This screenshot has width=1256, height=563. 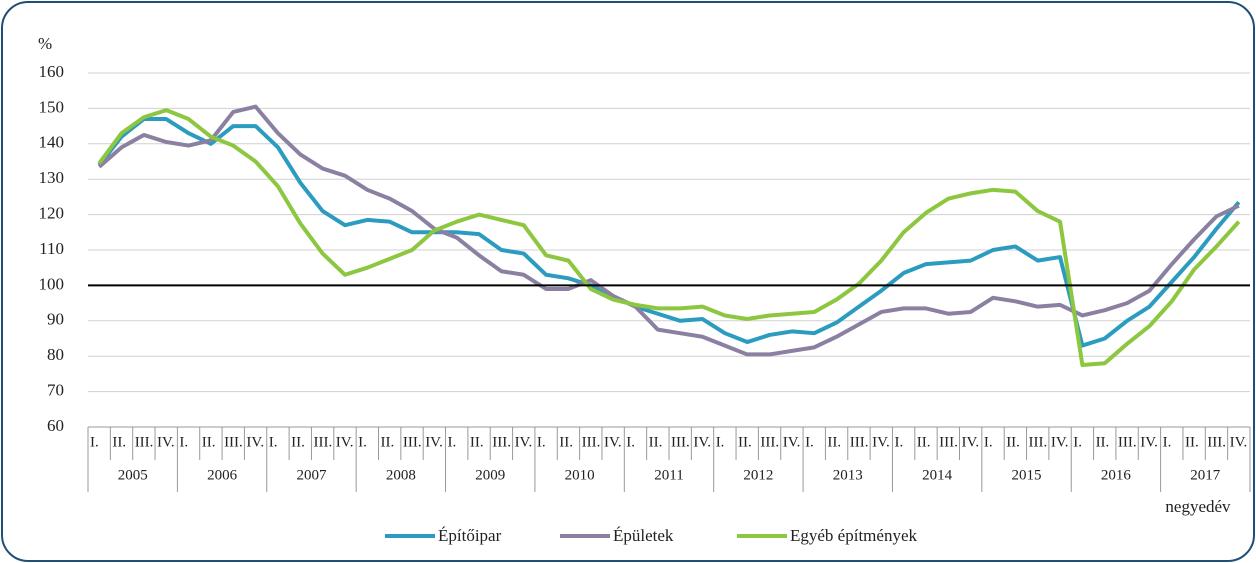 I want to click on y-tick-label: 150, so click(x=52, y=106).